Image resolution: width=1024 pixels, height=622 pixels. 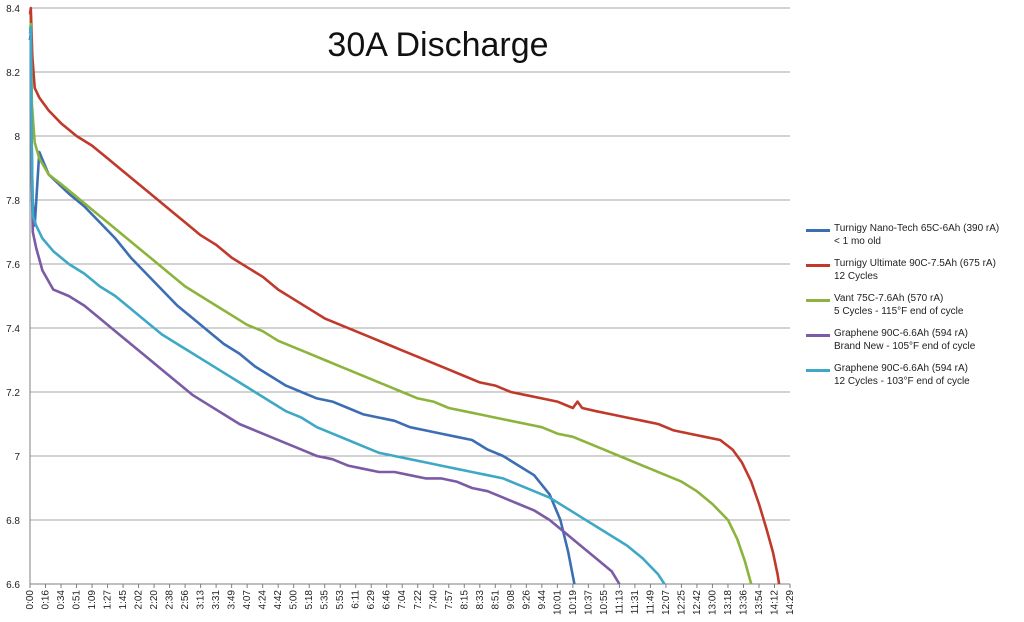 What do you see at coordinates (697, 602) in the screenshot?
I see `x-tick-label: 12:42` at bounding box center [697, 602].